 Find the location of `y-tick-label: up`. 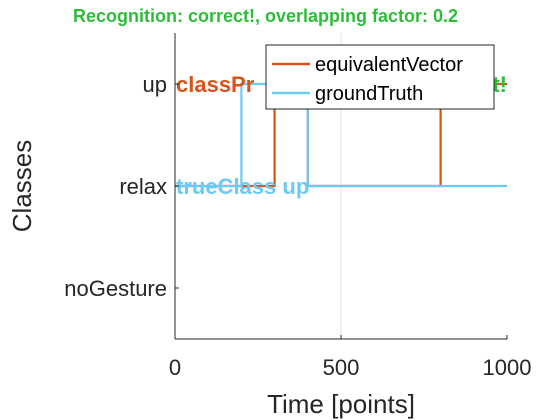

y-tick-label: up is located at coordinates (155, 84).